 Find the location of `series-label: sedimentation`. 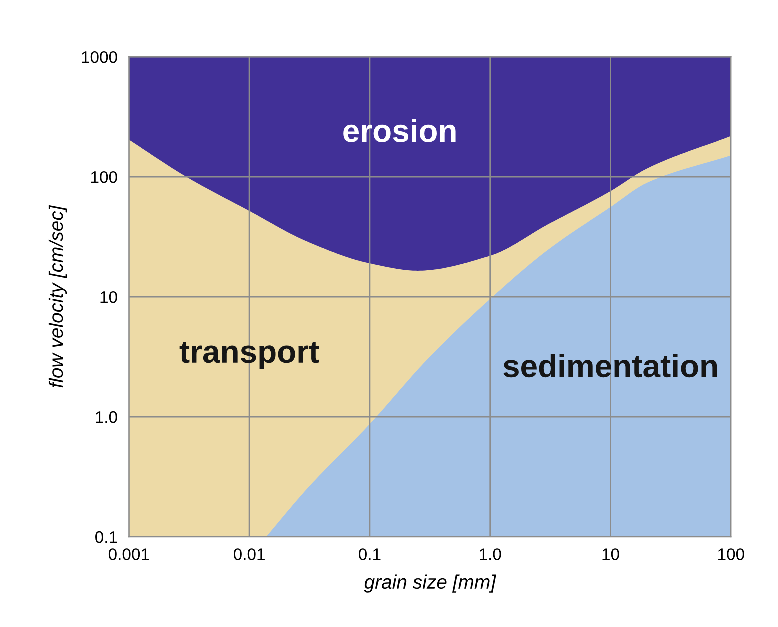

series-label: sedimentation is located at coordinates (611, 366).